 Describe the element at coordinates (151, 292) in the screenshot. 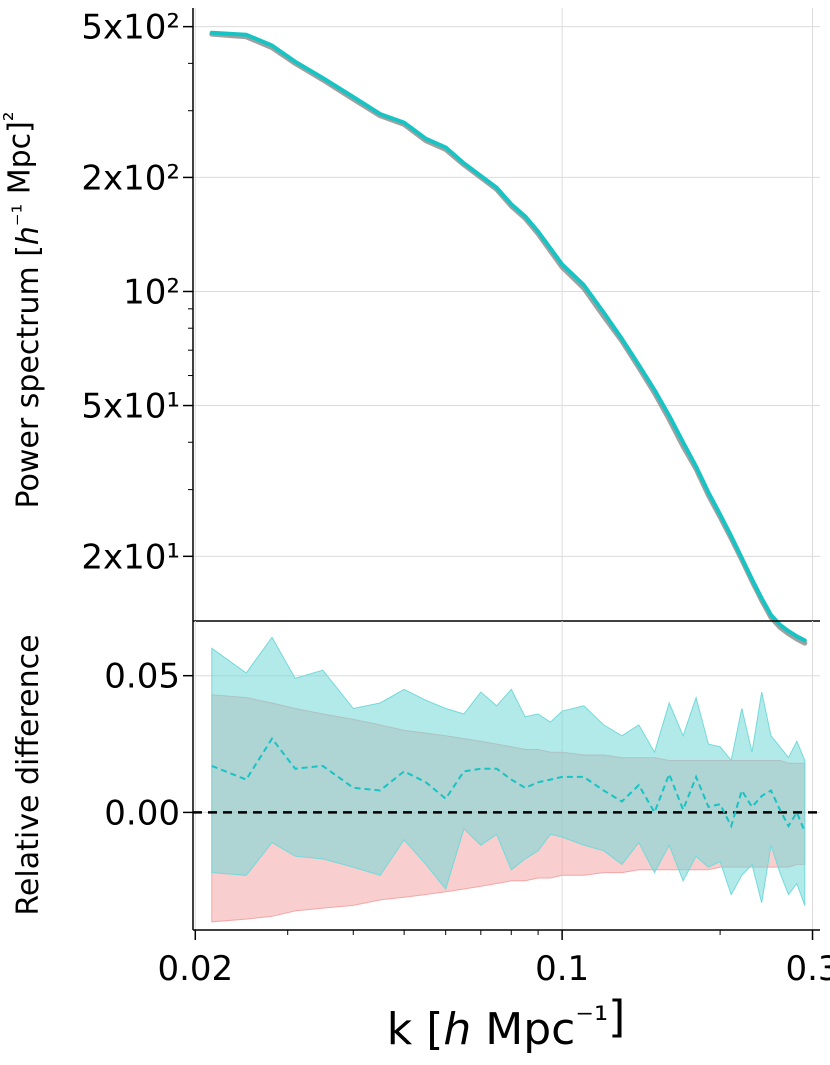

I see `top-y-tick-label: 10²` at that location.